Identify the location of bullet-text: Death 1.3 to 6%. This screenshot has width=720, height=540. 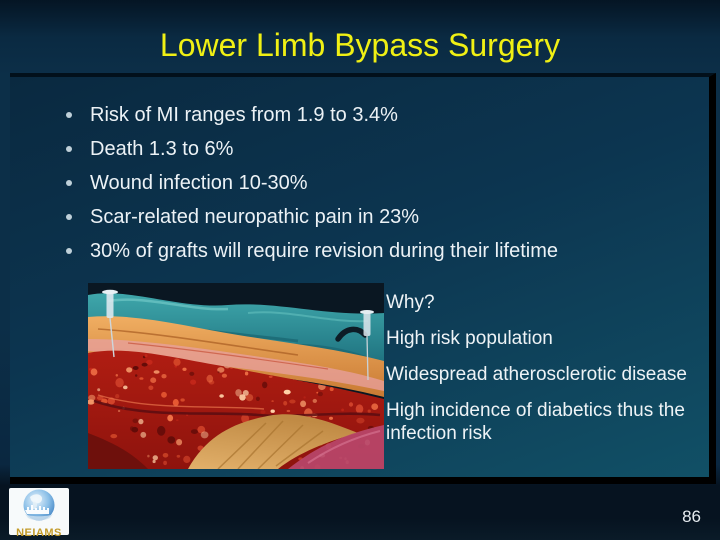
(162, 149).